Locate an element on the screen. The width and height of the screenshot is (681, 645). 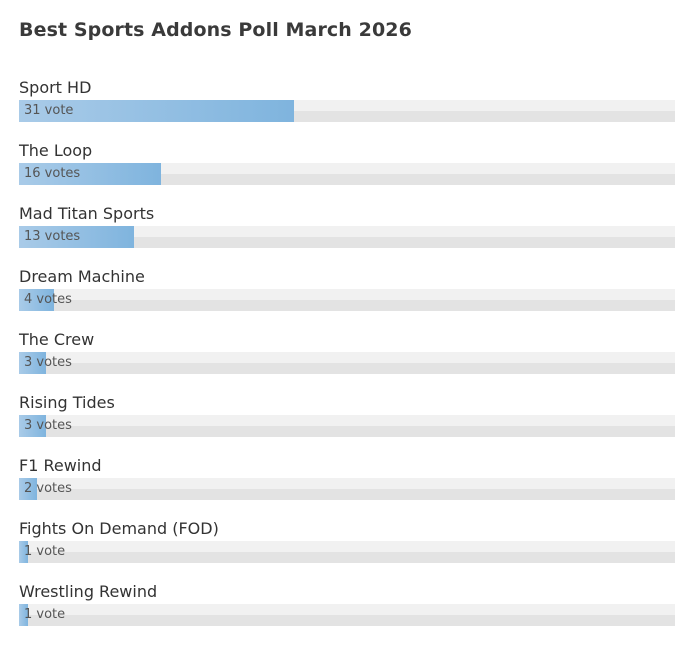
poll-option-fights-on-demand: Fights On Demand (FOD) 1 vote is located at coordinates (347, 550).